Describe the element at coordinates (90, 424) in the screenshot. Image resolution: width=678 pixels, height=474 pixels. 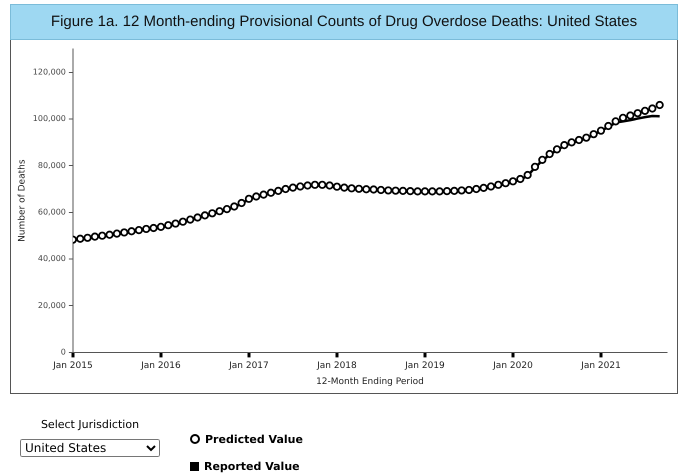
I see `text: Select Jurisdiction` at that location.